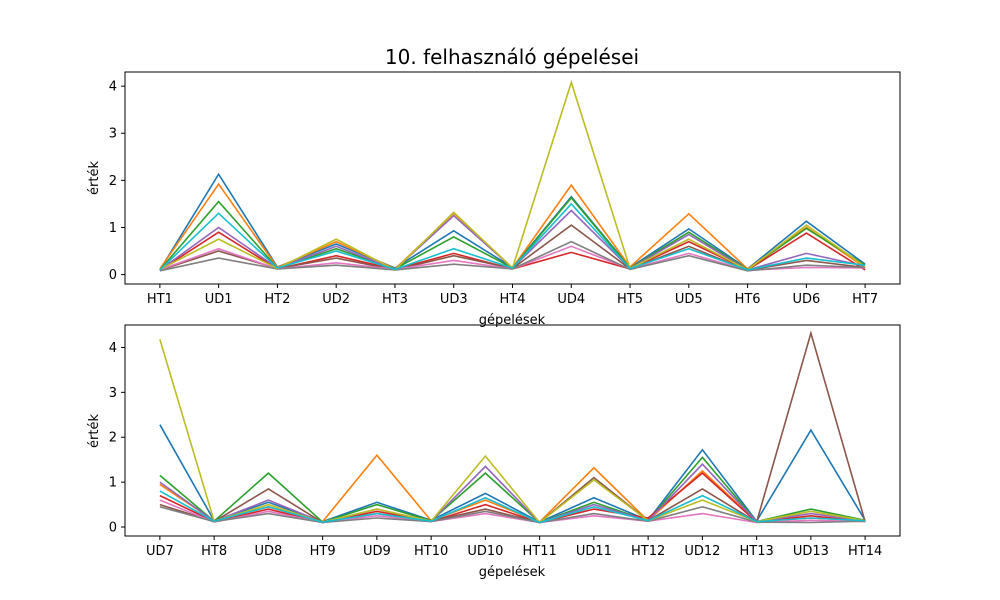  What do you see at coordinates (756, 551) in the screenshot?
I see `x-tick-label: HT13` at bounding box center [756, 551].